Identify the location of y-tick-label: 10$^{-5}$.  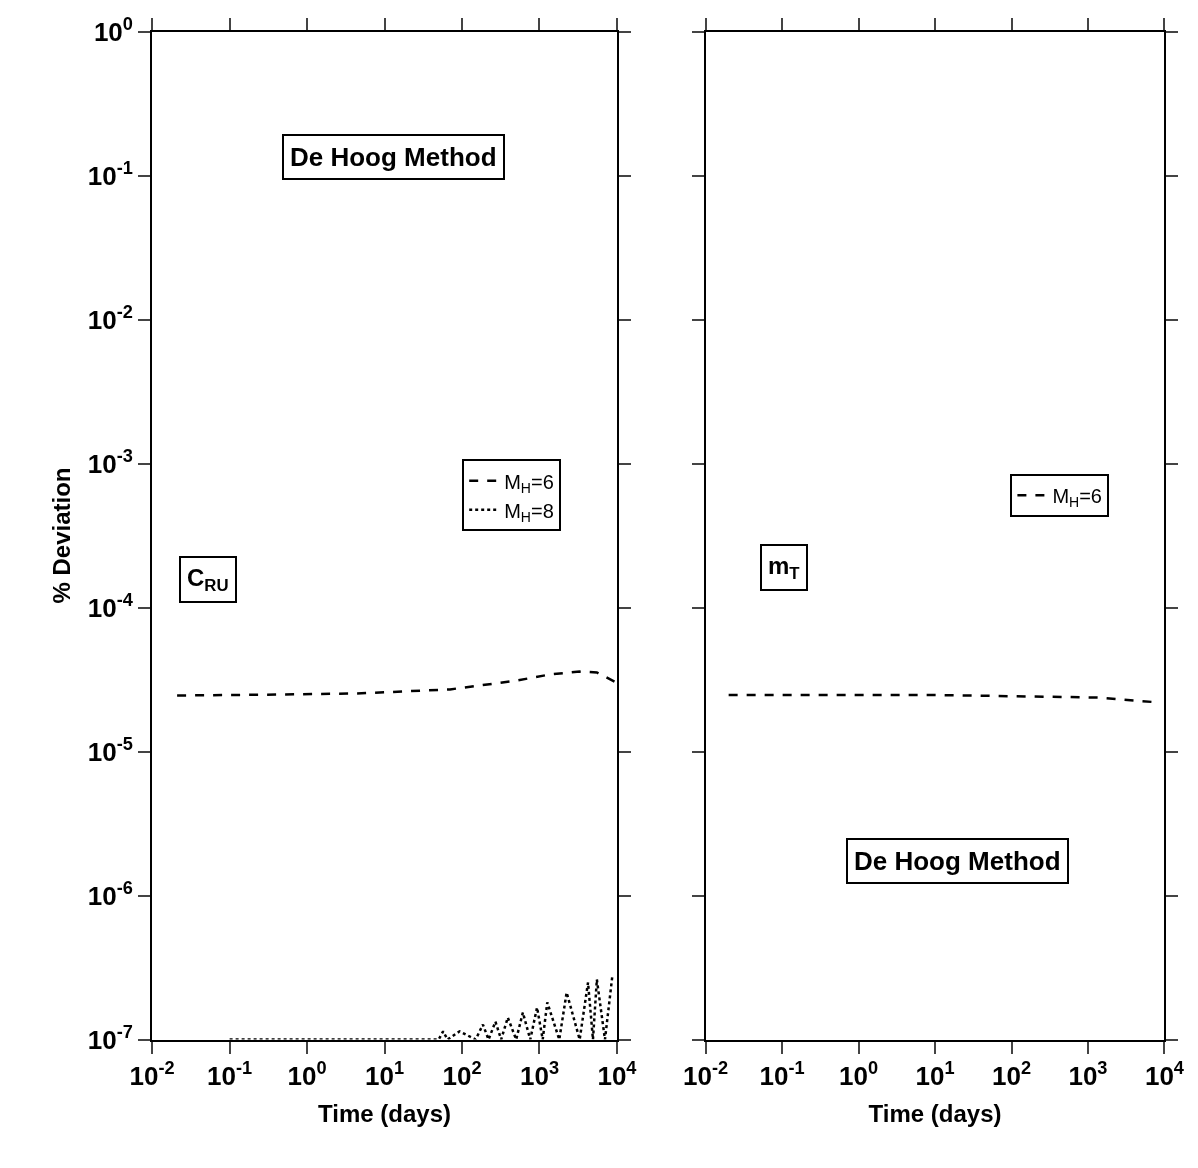
(110, 750).